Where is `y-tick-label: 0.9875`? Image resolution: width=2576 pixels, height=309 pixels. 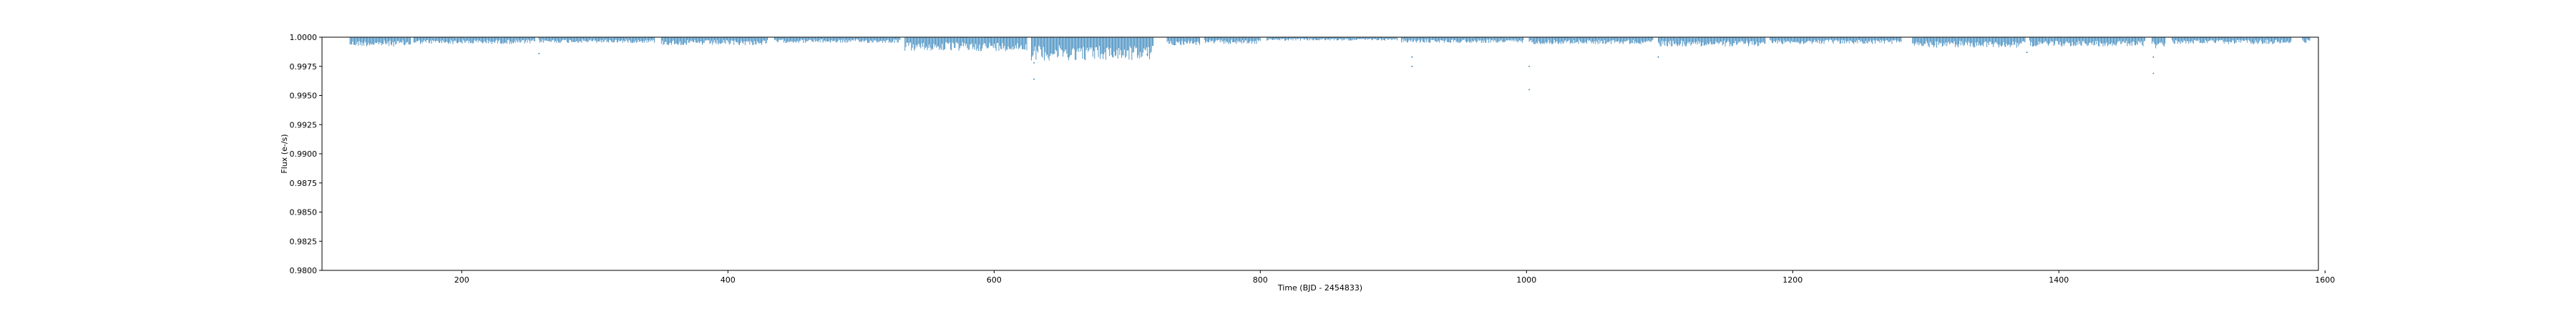 y-tick-label: 0.9875 is located at coordinates (304, 183).